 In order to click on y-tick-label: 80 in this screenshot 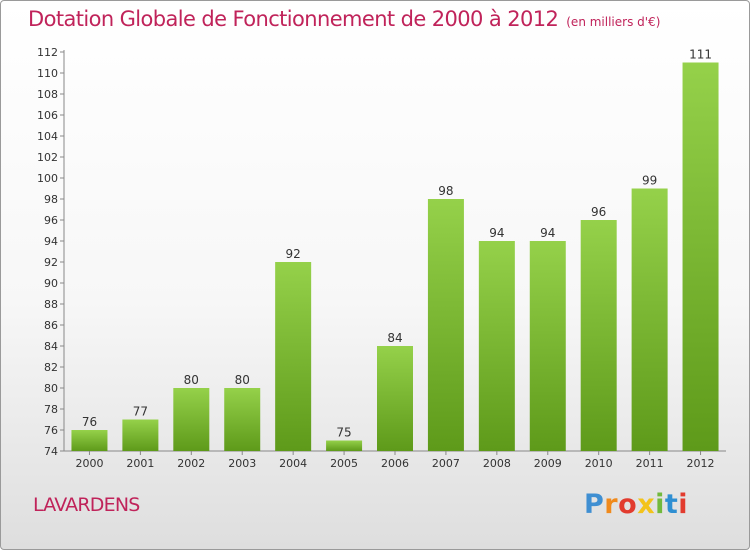, I will do `click(51, 388)`.